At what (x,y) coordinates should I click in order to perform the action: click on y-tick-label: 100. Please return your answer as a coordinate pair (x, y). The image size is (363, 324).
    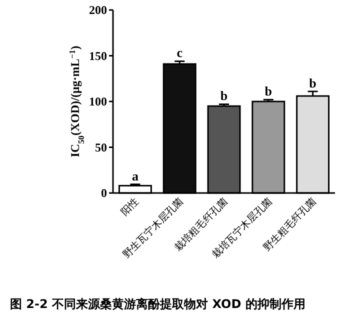
    Looking at the image, I should click on (98, 101).